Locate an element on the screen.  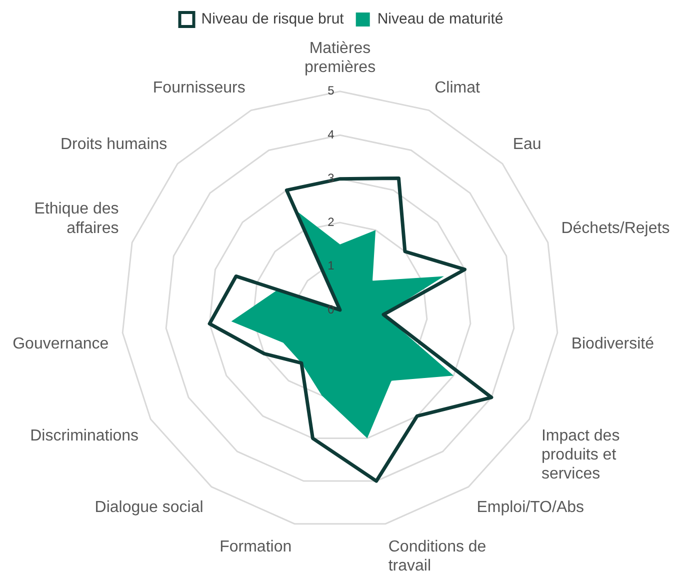
legend-label: Niveau de maturité is located at coordinates (440, 19).